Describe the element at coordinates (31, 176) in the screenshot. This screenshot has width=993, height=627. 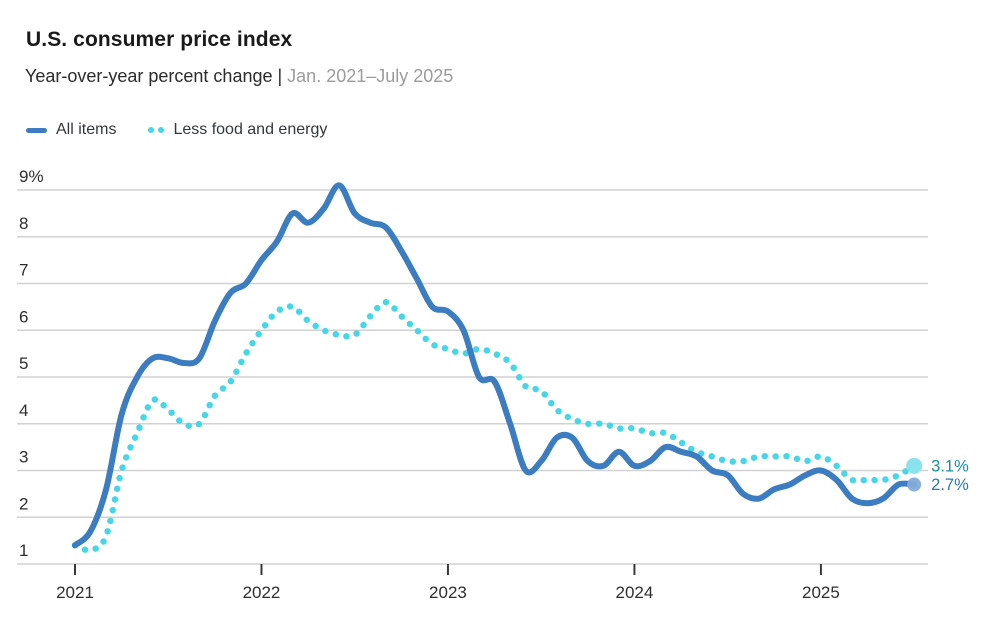
I see `y-axis-label: 9%` at that location.